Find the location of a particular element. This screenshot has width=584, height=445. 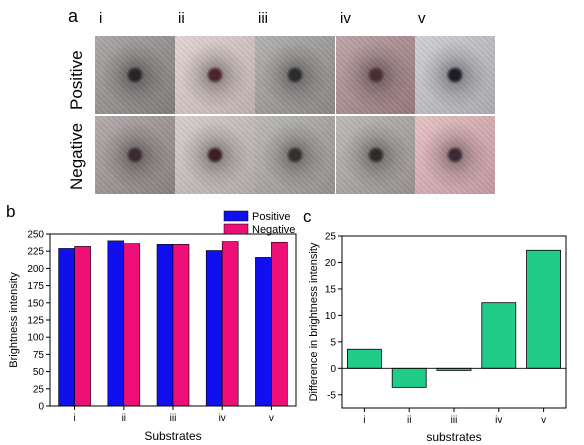

bar-negative-i is located at coordinates (82, 326).